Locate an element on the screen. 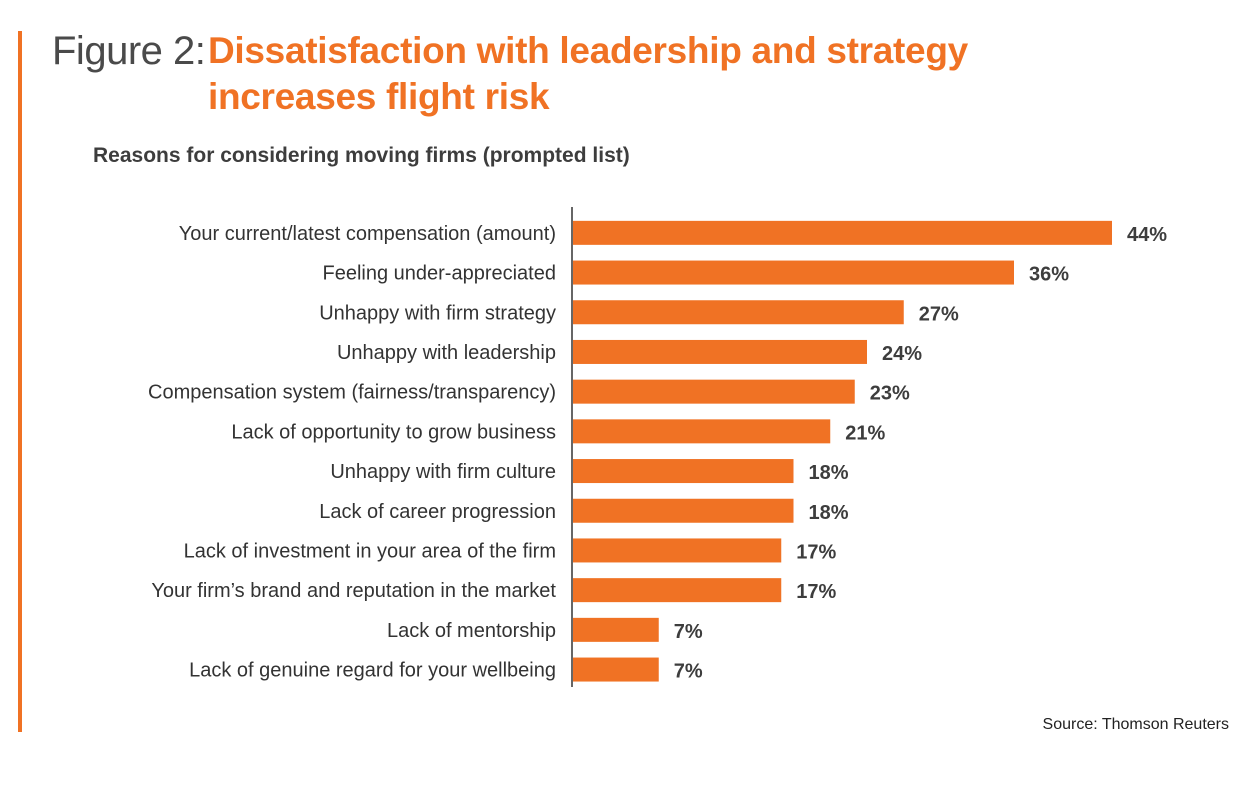 The height and width of the screenshot is (788, 1259). category-label: Feeling under-appreciated is located at coordinates (440, 274).